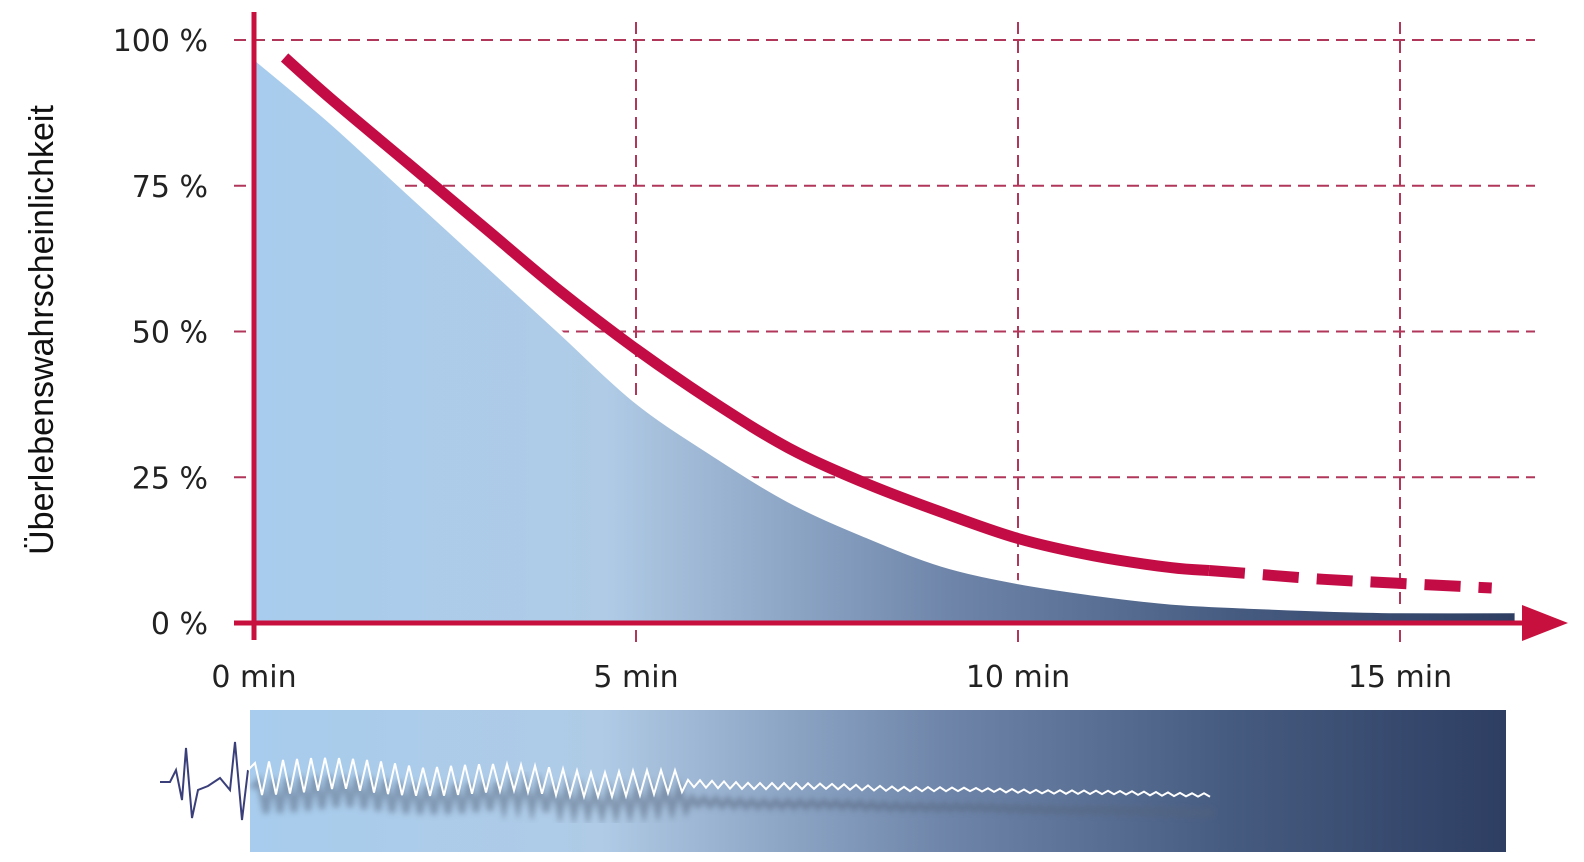 The image size is (1584, 862). I want to click on survival-curve-dashed, so click(1350, 579).